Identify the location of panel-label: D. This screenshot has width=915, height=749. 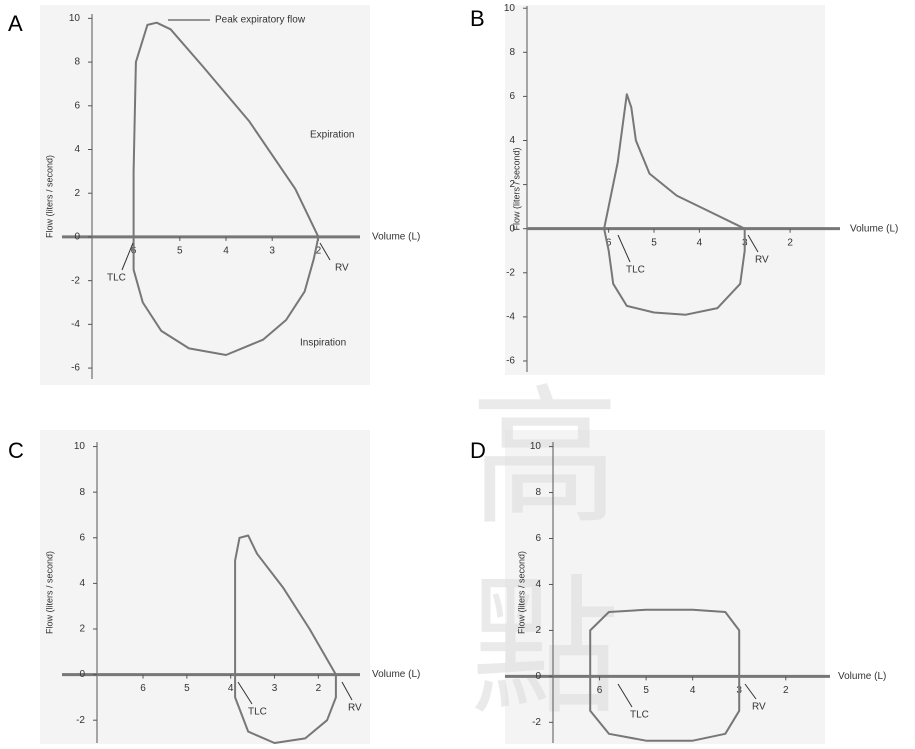
(478, 450).